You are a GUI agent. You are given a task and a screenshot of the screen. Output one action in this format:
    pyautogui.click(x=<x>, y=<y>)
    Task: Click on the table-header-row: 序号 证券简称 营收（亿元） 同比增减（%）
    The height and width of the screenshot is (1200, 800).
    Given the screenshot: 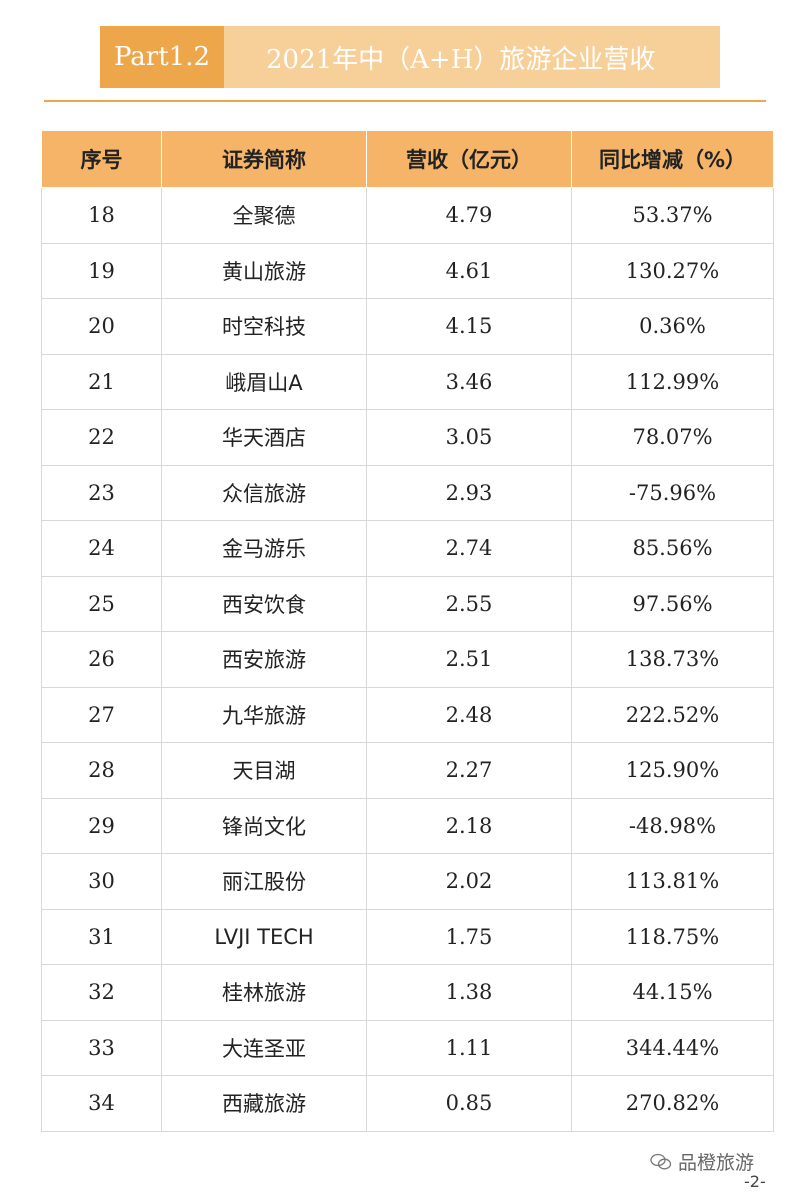 What is the action you would take?
    pyautogui.click(x=407, y=159)
    